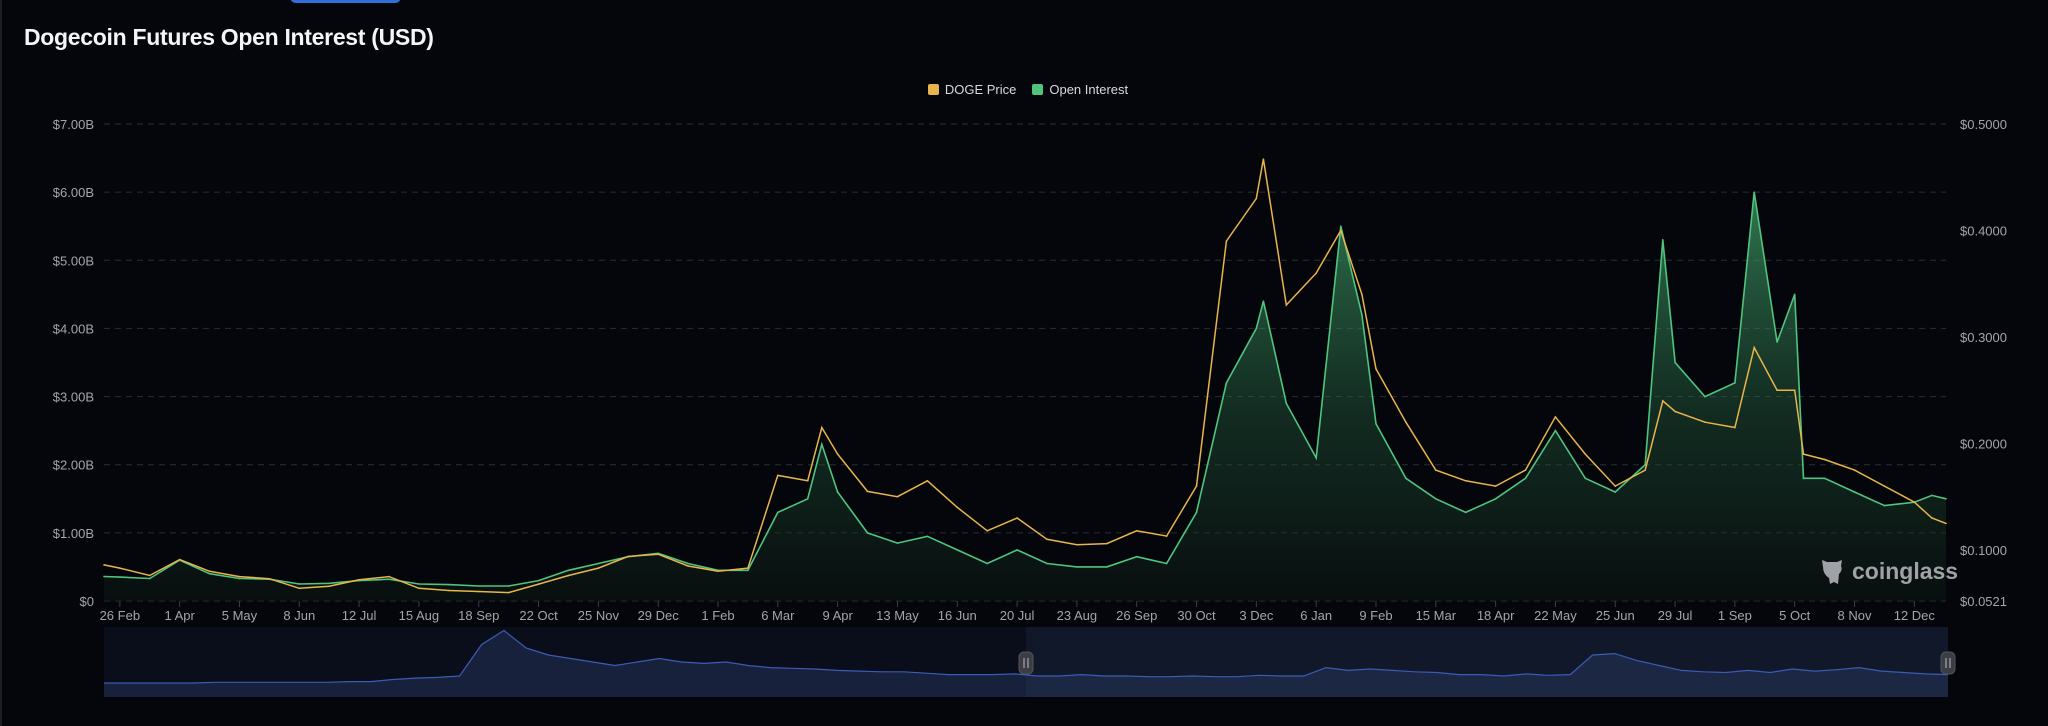 The image size is (2048, 726). Describe the element at coordinates (1948, 663) in the screenshot. I see `navigator-right-handle` at that location.